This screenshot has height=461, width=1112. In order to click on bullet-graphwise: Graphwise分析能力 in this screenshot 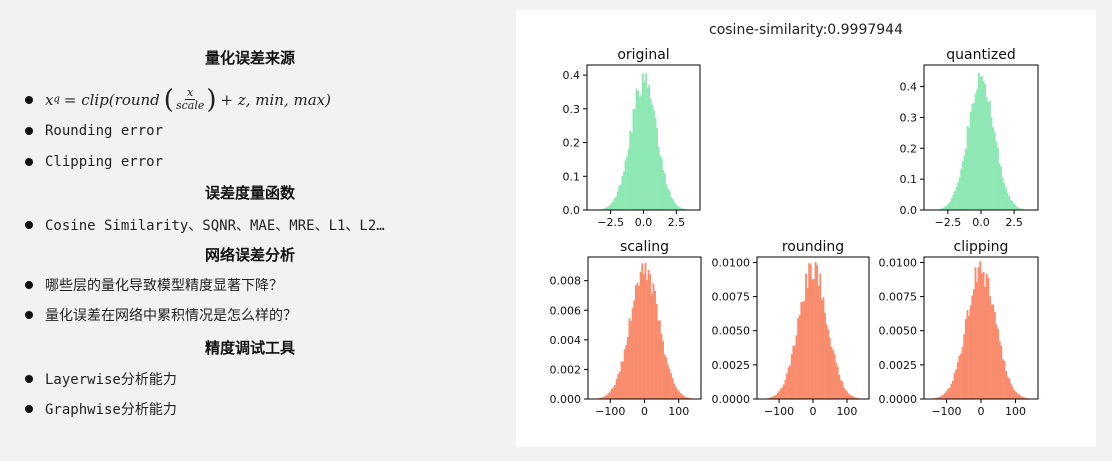, I will do `click(101, 409)`.